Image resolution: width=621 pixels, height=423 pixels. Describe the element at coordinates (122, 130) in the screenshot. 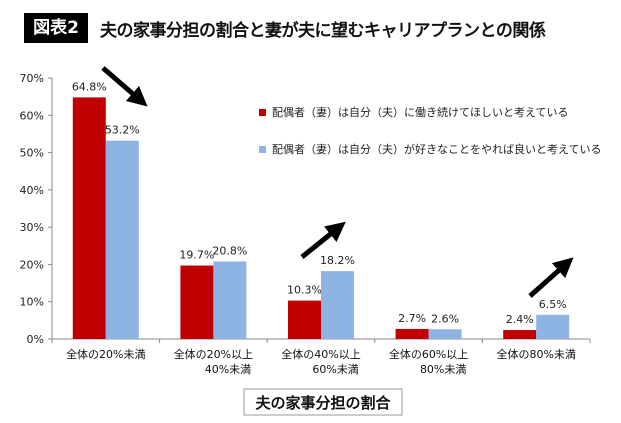

I see `data-label: 53.2%` at that location.